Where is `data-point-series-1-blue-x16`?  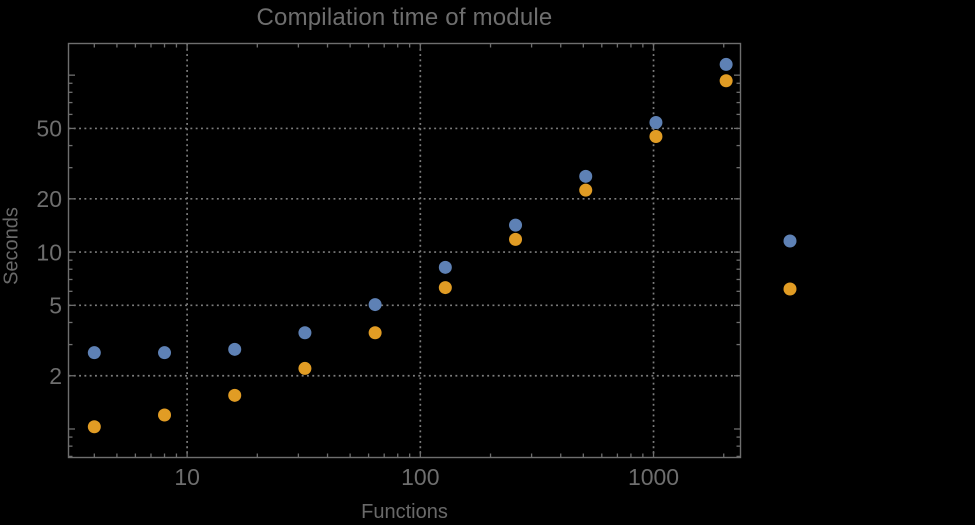
data-point-series-1-blue-x16 is located at coordinates (235, 349).